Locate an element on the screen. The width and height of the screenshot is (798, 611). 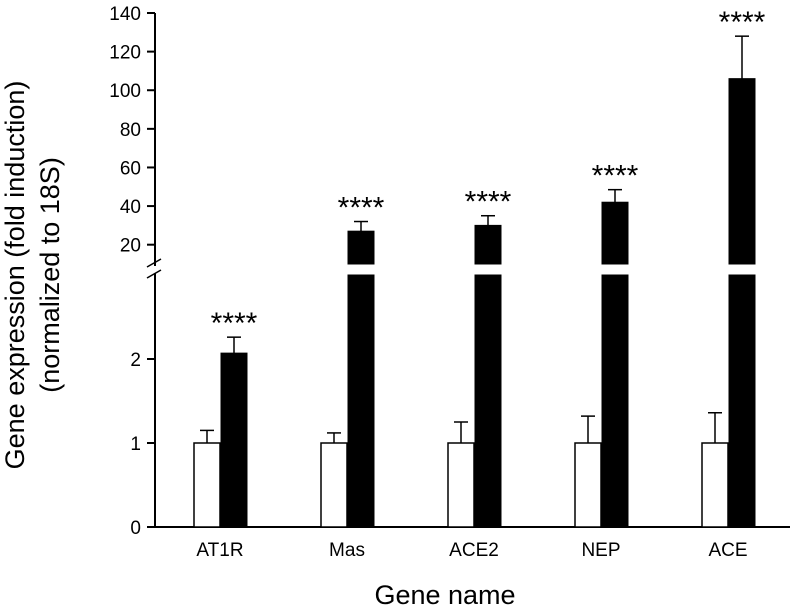
y-tick-label: 140 is located at coordinates (125, 14).